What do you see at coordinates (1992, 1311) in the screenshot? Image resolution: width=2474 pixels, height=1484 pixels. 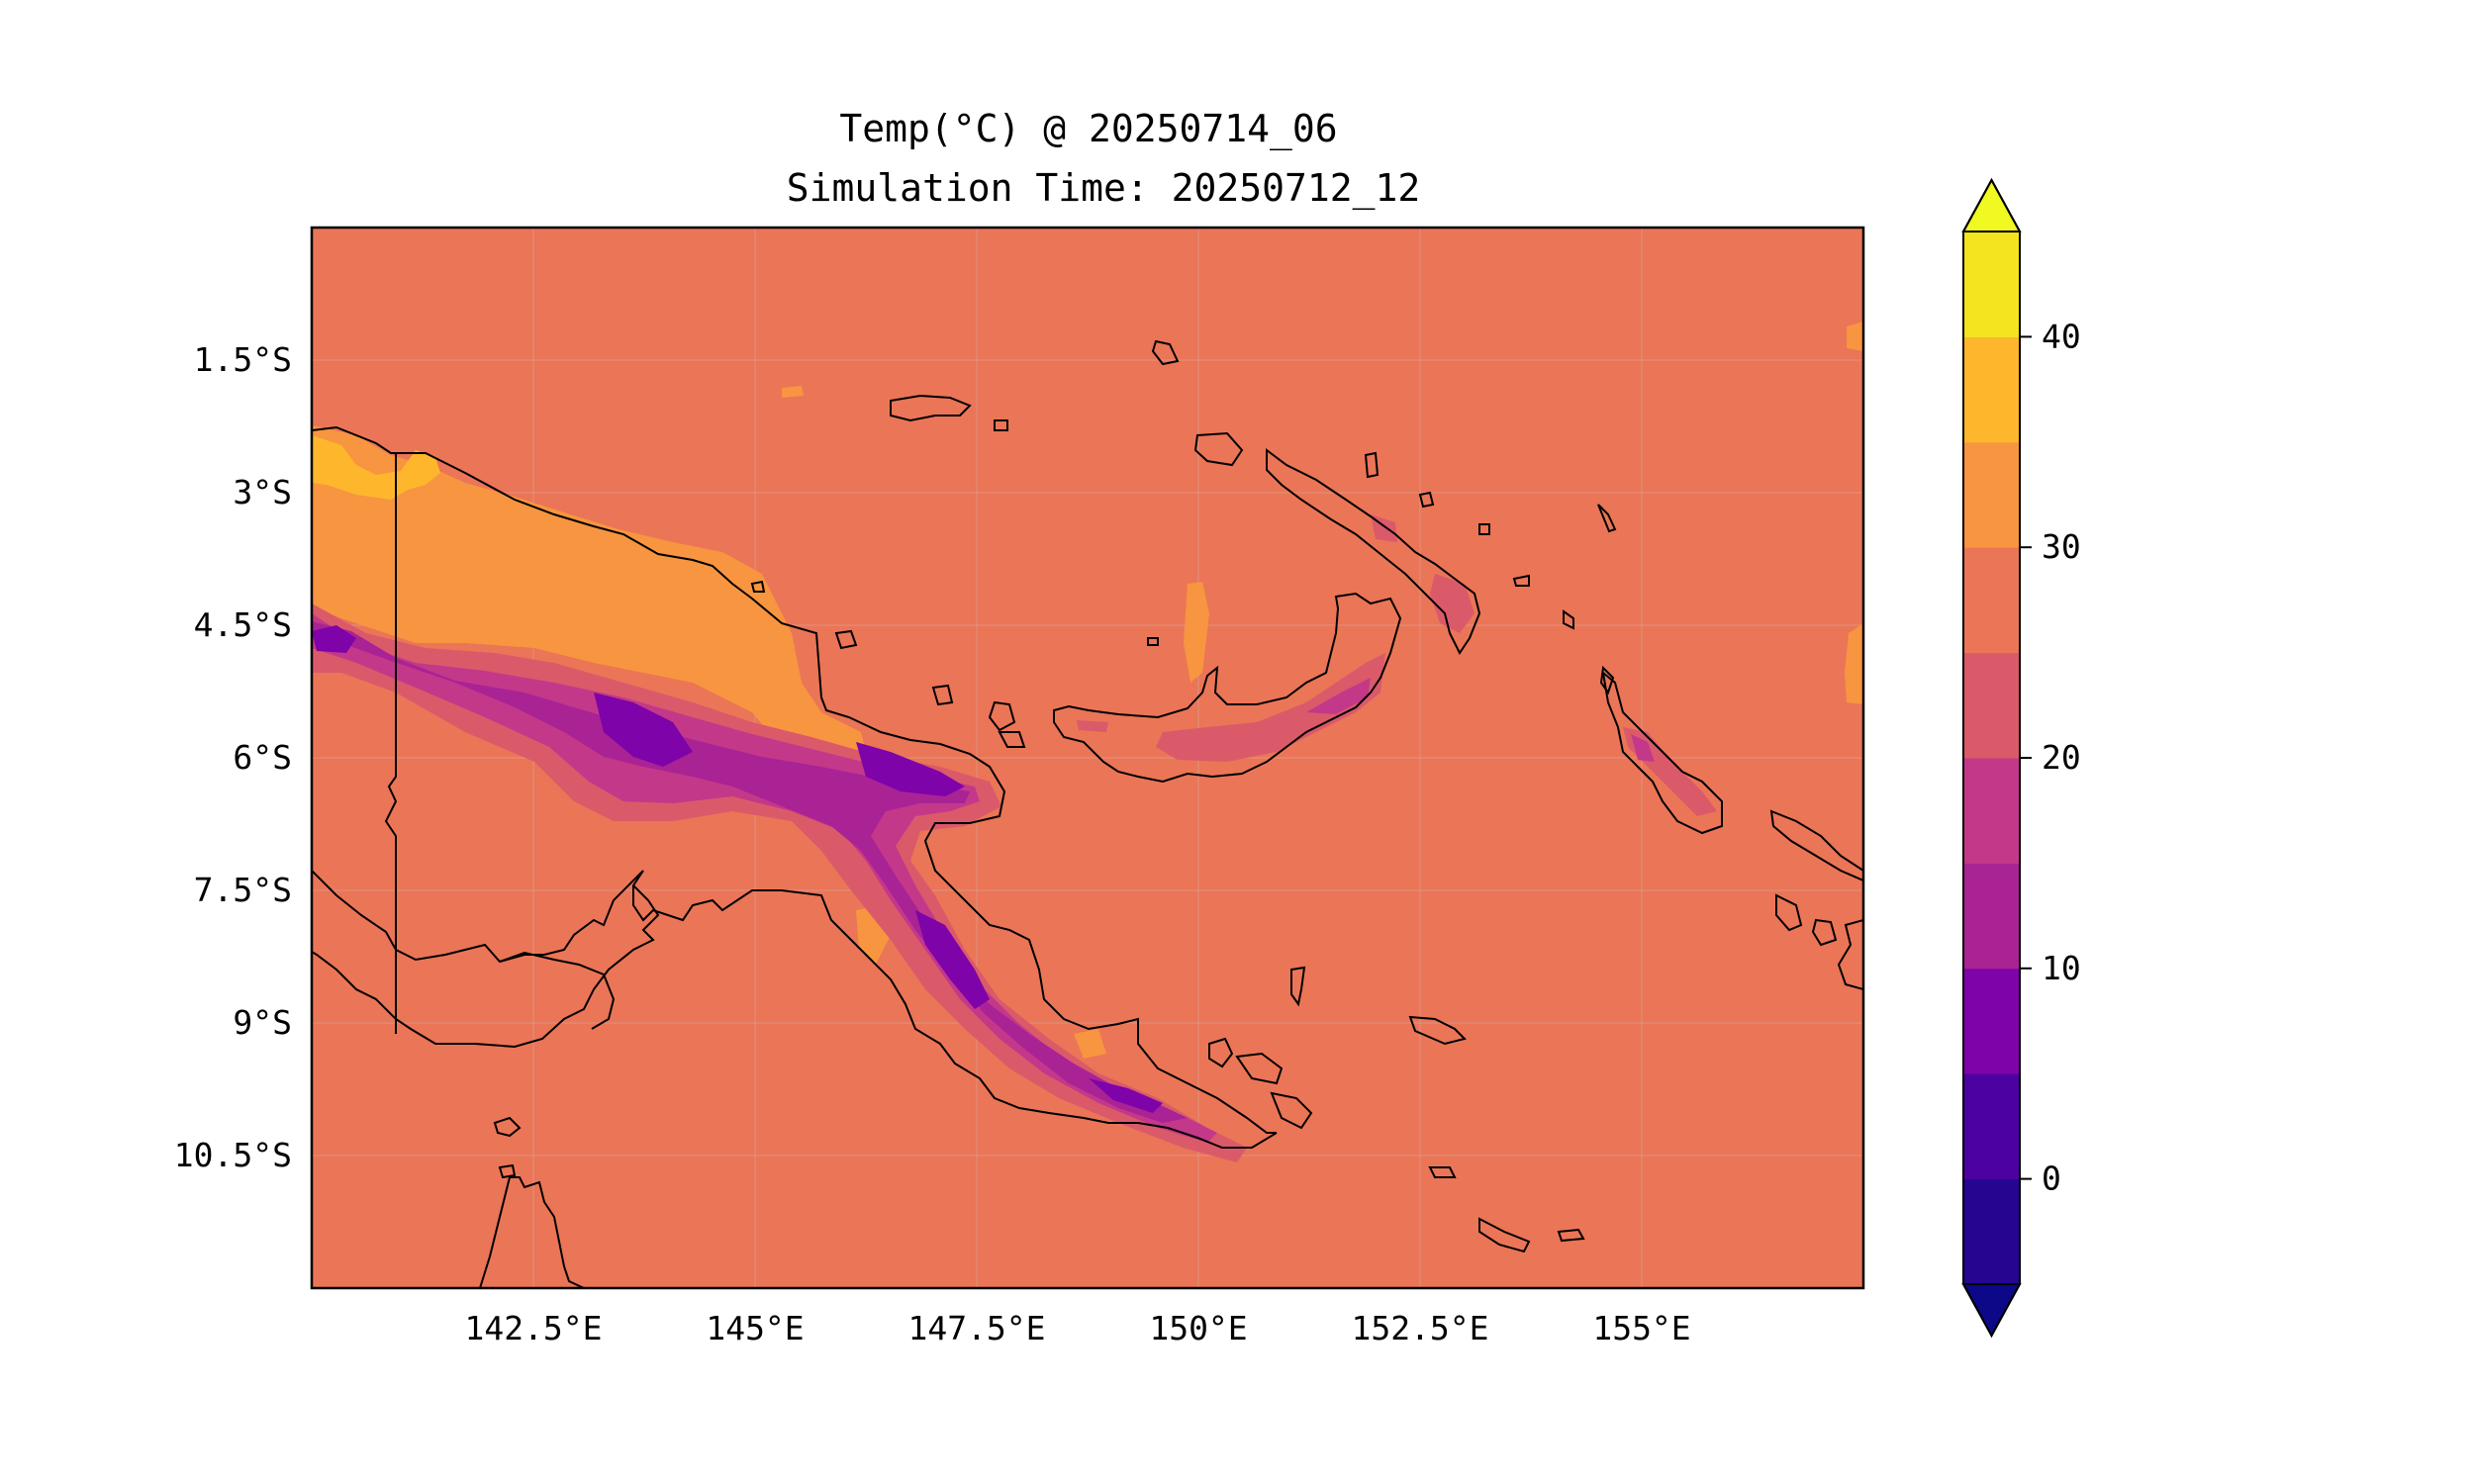 I see `colorbar-under-arrow` at bounding box center [1992, 1311].